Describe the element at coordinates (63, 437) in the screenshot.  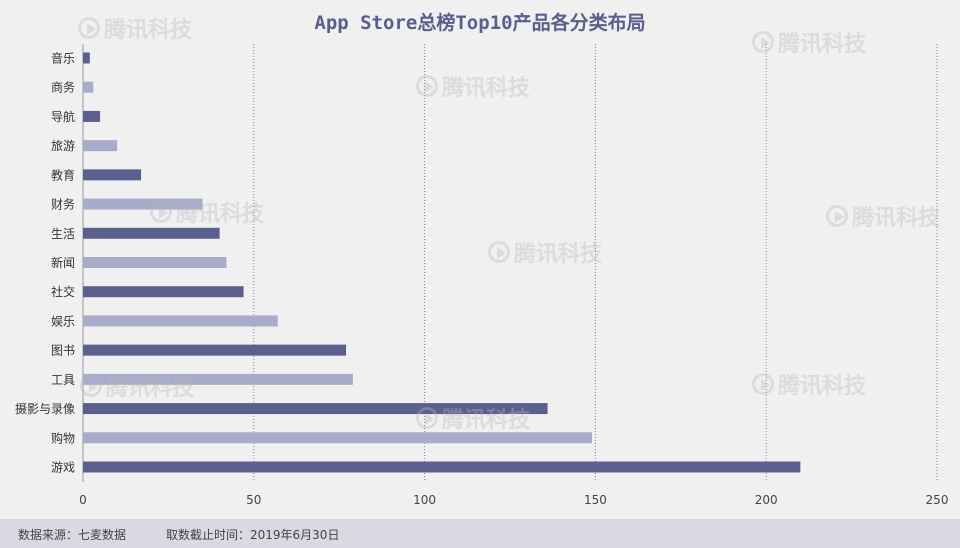
I see `category-label: 购物` at that location.